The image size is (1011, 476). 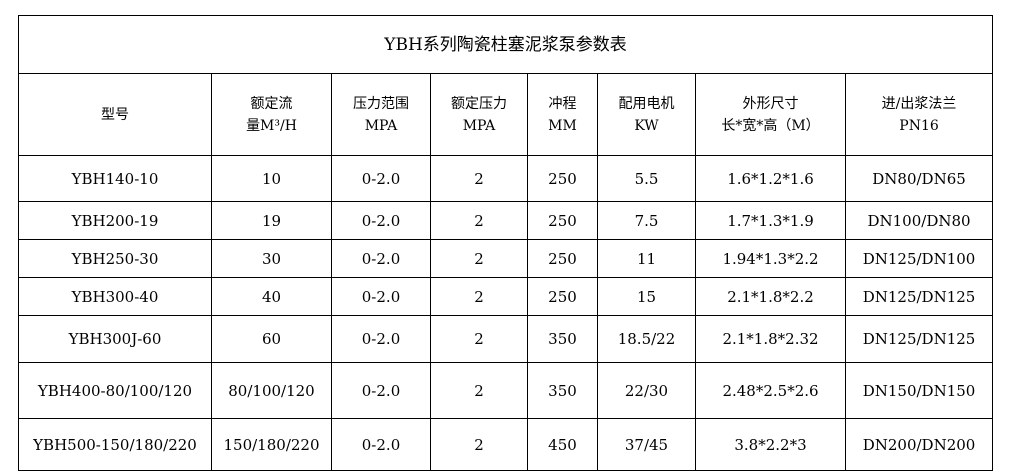 What do you see at coordinates (919, 258) in the screenshot?
I see `table-cell: DN125/DN100` at bounding box center [919, 258].